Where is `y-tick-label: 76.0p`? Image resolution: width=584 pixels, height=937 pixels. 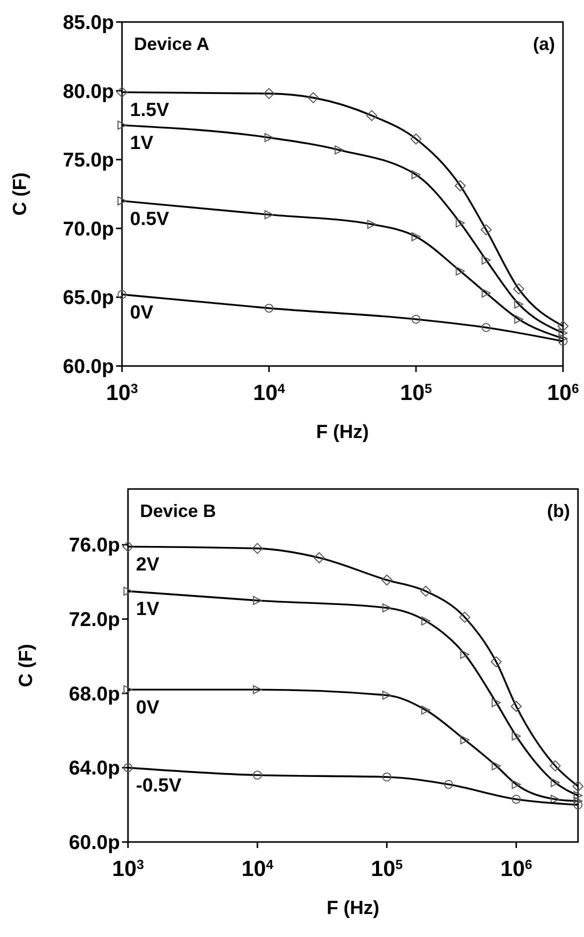 y-tick-label: 76.0p is located at coordinates (94, 545).